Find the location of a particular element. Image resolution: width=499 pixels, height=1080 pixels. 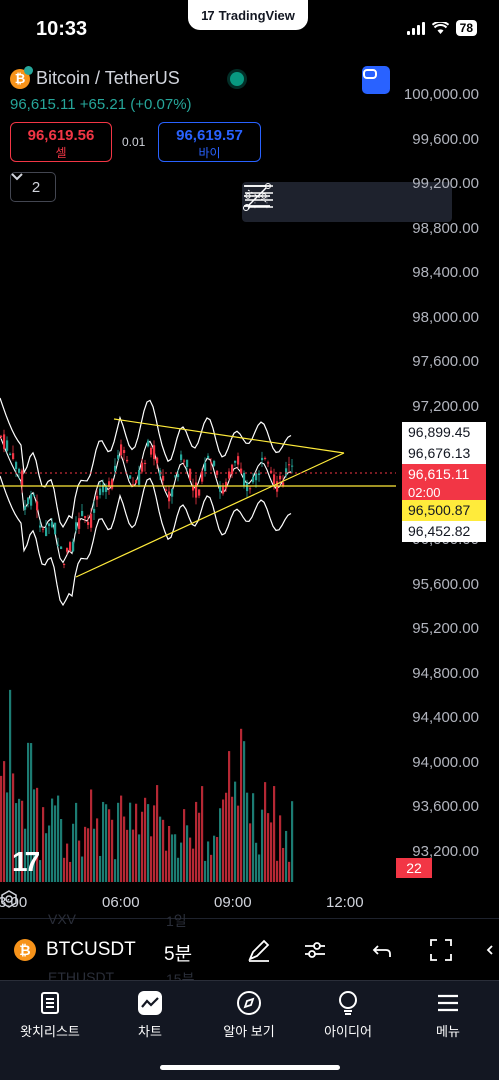

upper-band-tag: 96,899.45 is located at coordinates (444, 432).